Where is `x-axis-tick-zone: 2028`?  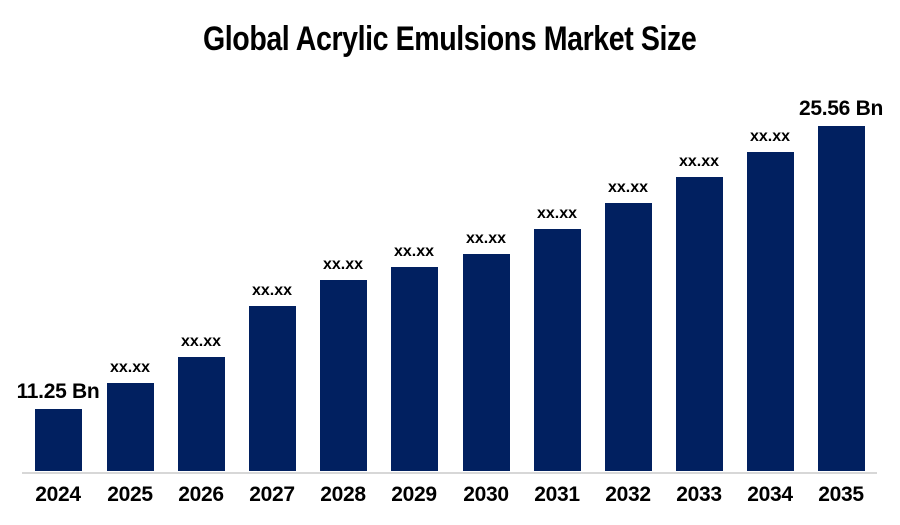
x-axis-tick-zone: 2028 is located at coordinates (343, 498).